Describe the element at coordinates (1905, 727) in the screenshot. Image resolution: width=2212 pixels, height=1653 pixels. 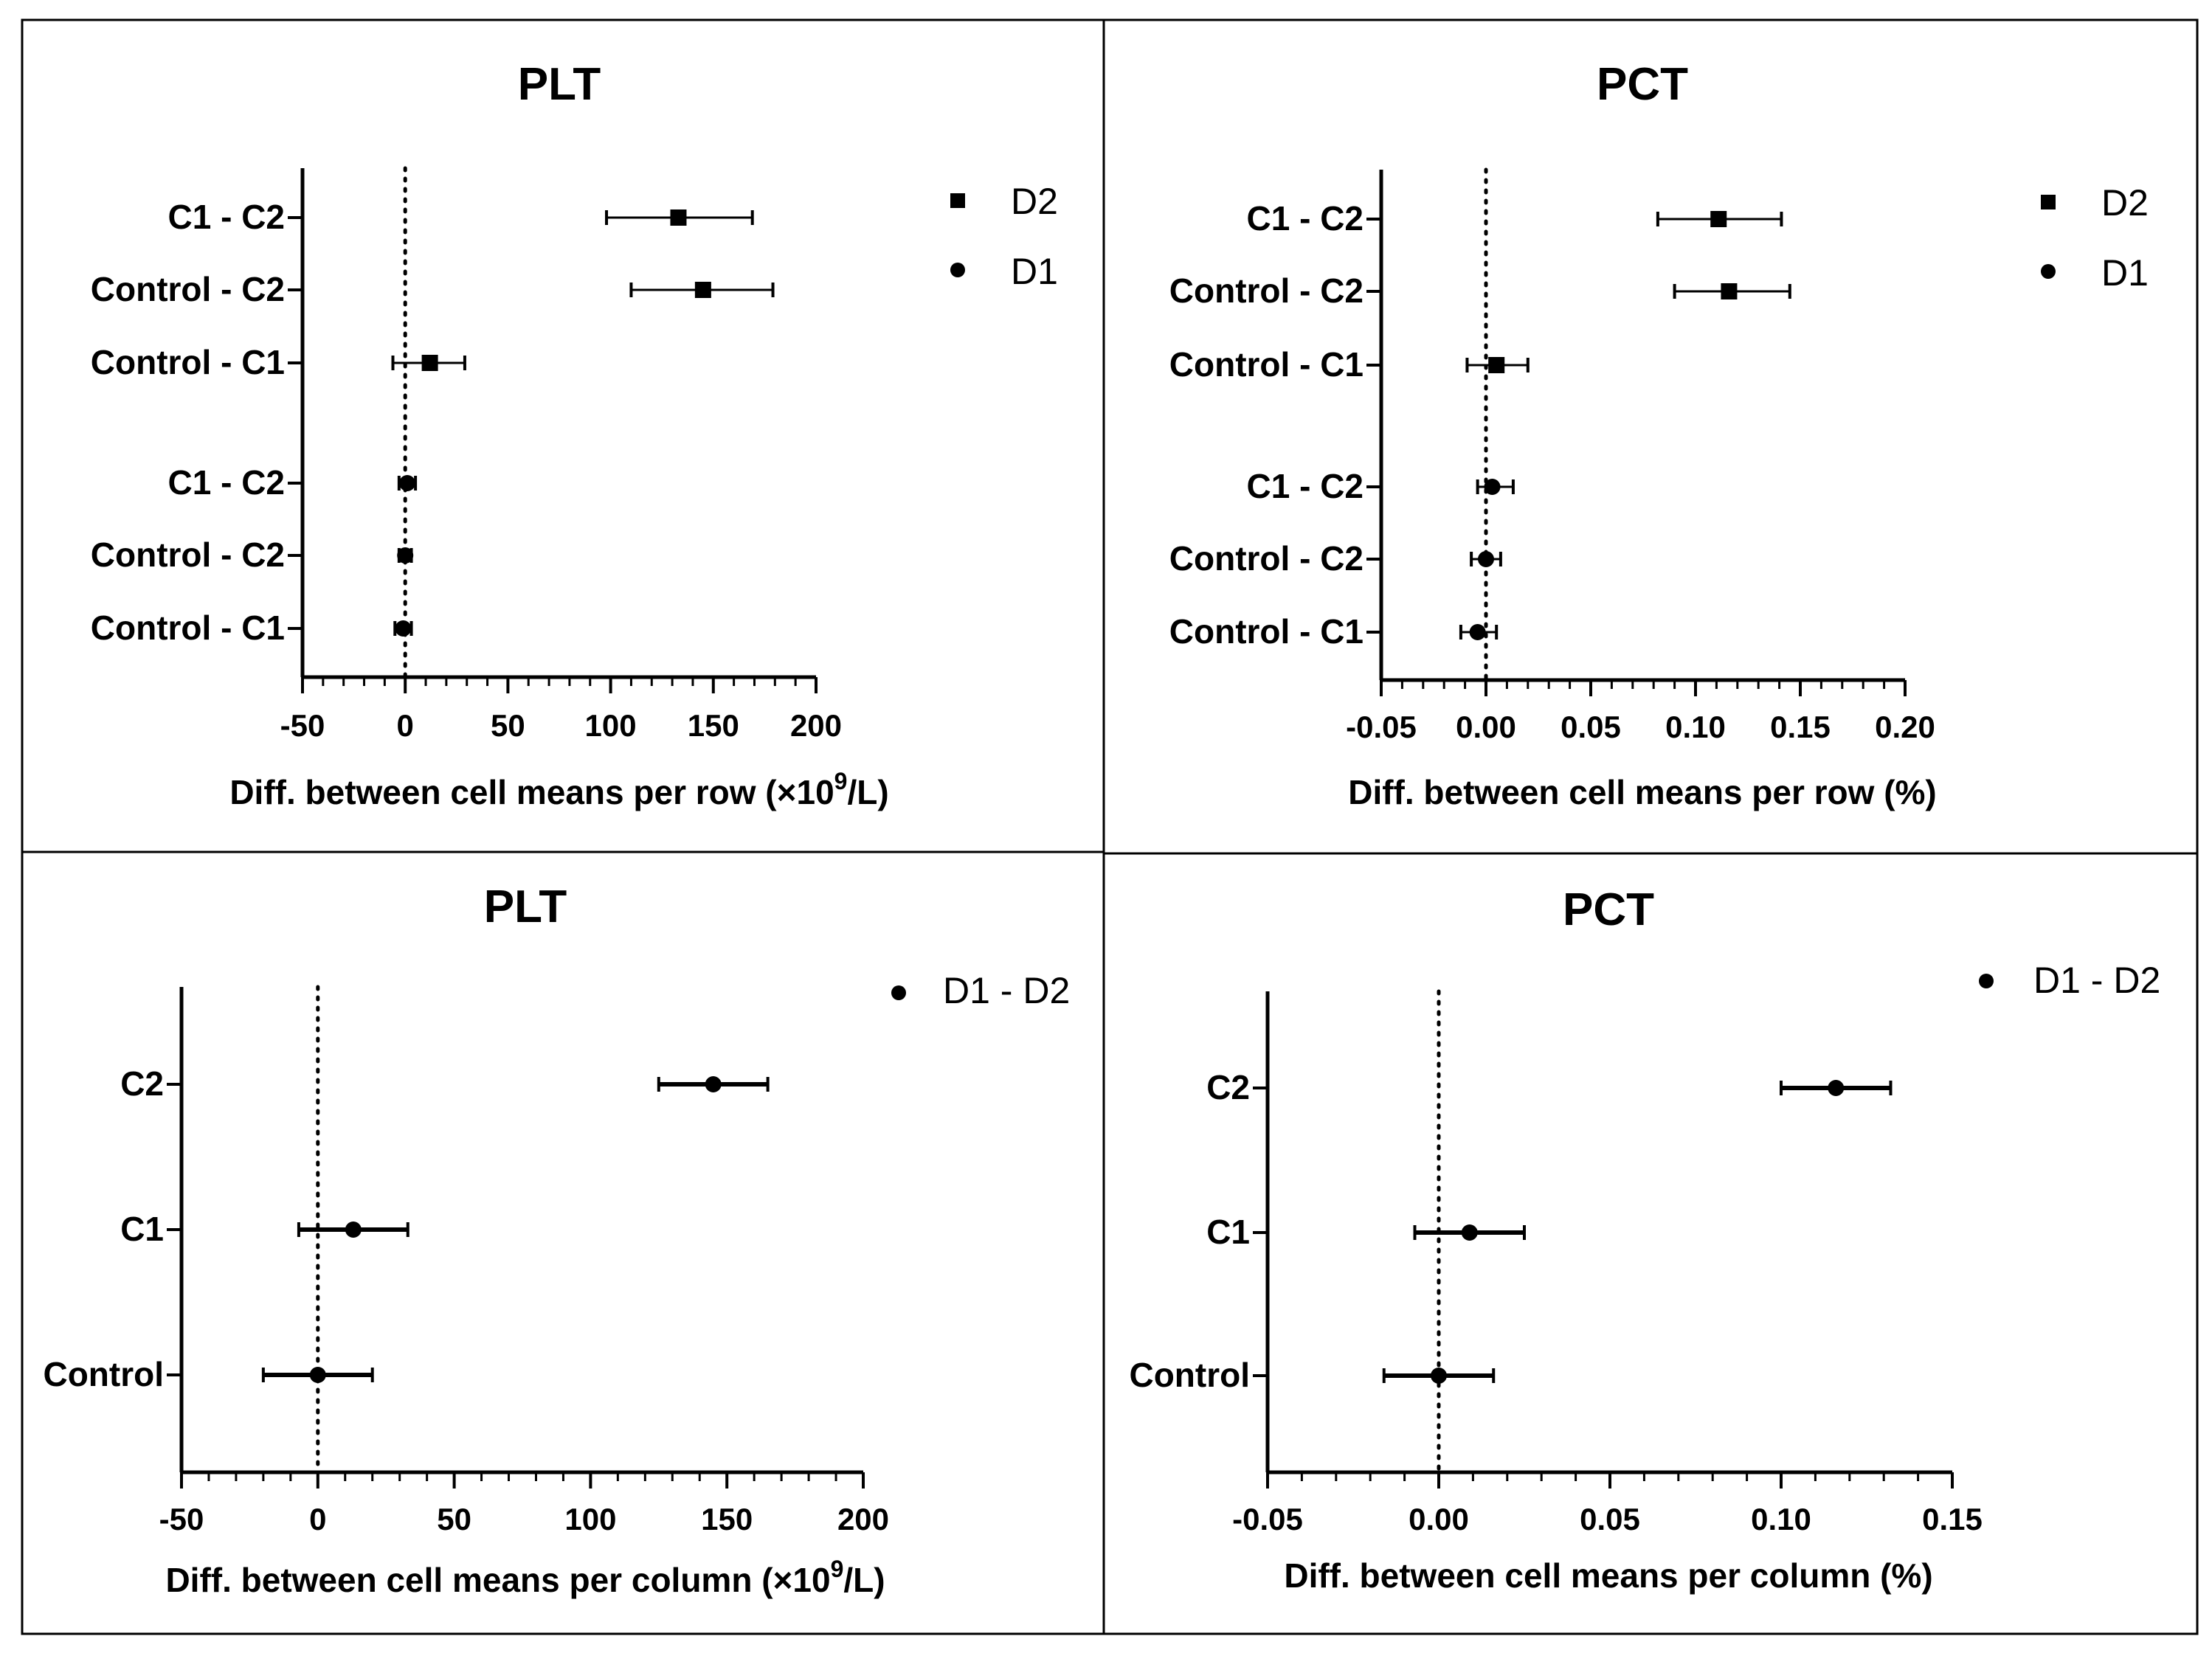
I see `x-tick-label: 0.20` at that location.